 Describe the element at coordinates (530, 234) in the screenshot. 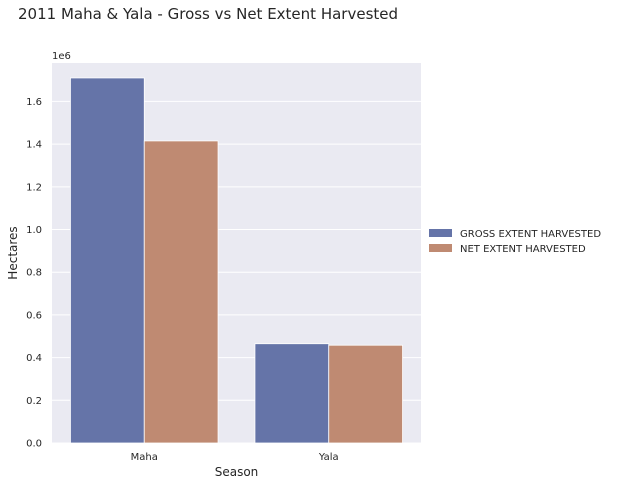

I see `legend-label: GROSS EXTENT HARVESTED` at that location.